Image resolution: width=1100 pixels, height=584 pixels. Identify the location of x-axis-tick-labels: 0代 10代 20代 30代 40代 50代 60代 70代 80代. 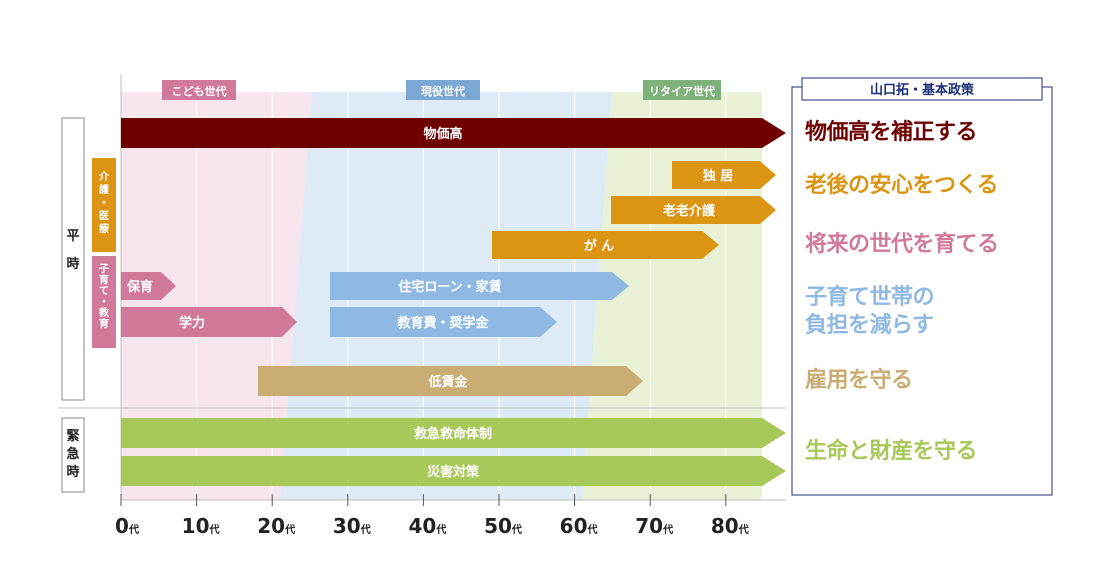
(432, 516).